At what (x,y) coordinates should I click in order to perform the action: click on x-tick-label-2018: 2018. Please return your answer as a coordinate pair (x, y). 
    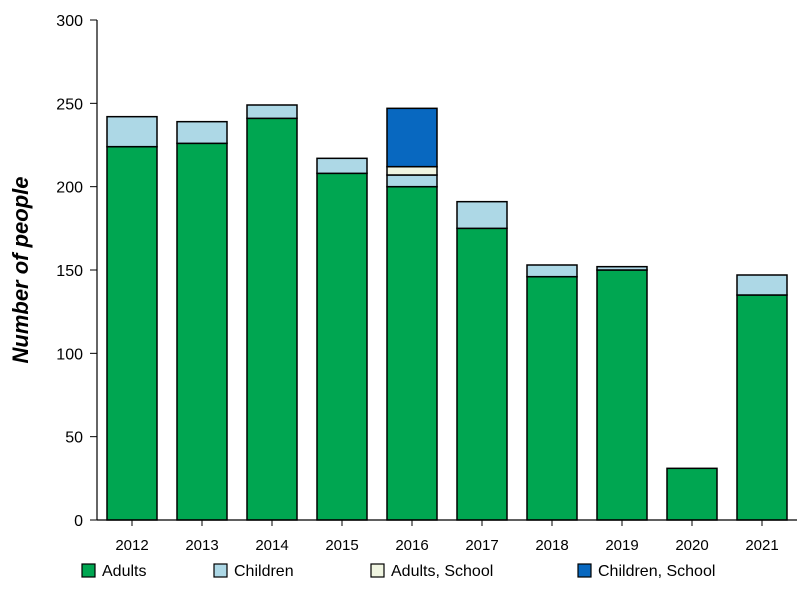
    Looking at the image, I should click on (551, 545).